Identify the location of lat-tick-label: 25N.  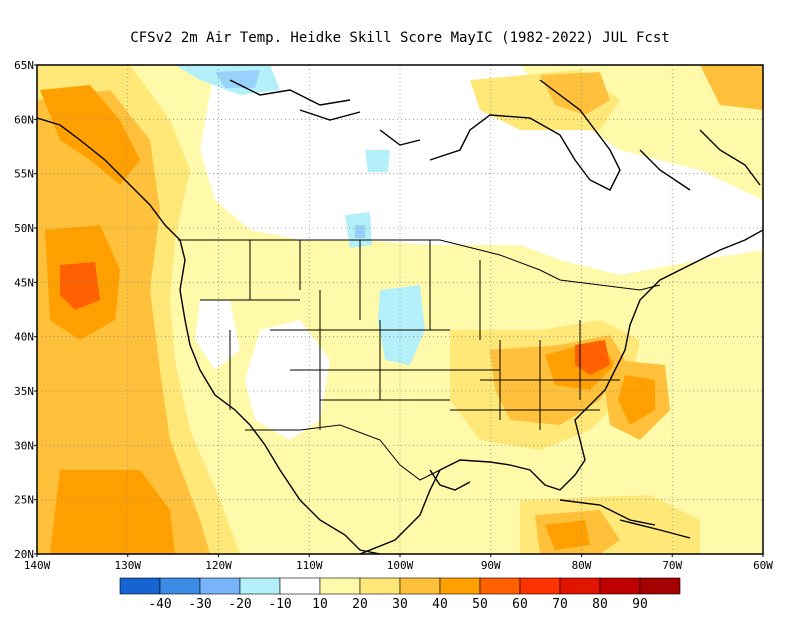
(24, 500).